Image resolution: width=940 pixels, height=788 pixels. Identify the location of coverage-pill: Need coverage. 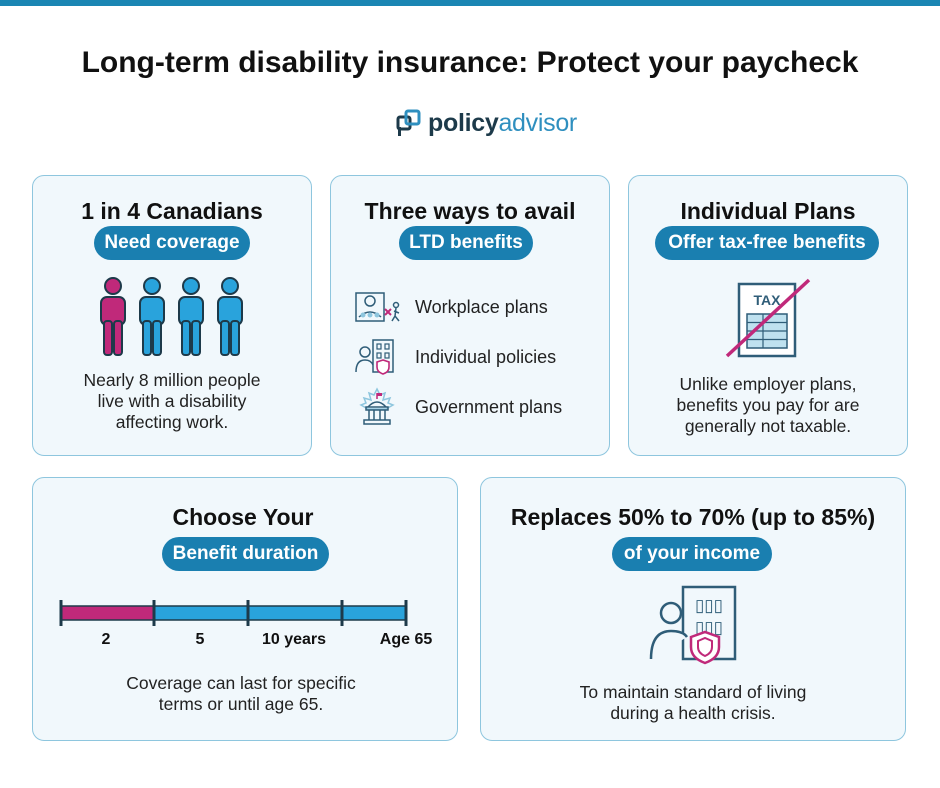
(172, 243).